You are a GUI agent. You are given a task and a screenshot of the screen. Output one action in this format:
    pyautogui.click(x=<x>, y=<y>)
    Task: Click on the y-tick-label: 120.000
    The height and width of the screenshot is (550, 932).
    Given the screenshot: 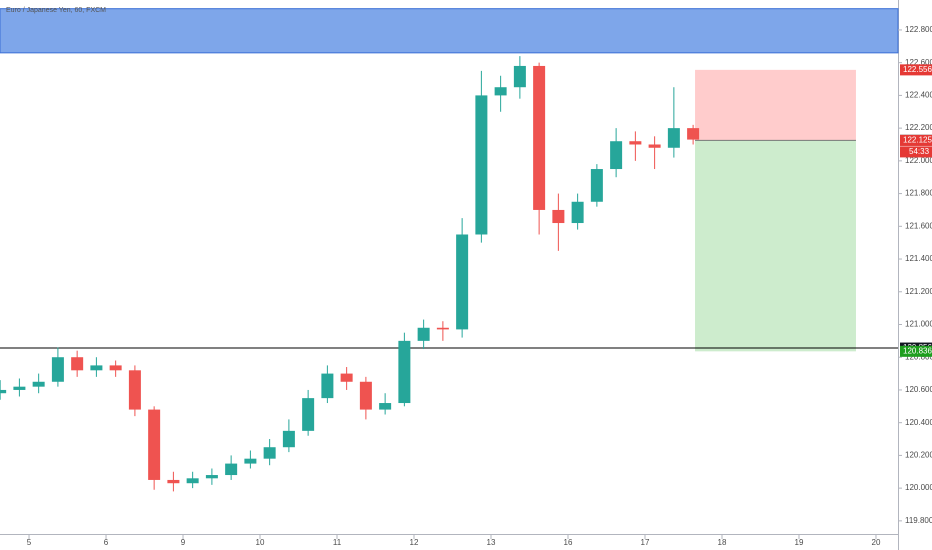 What is the action you would take?
    pyautogui.click(x=918, y=487)
    